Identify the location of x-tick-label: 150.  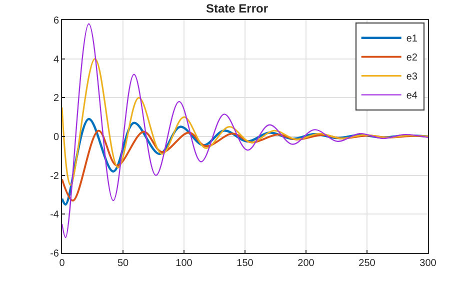
(245, 263).